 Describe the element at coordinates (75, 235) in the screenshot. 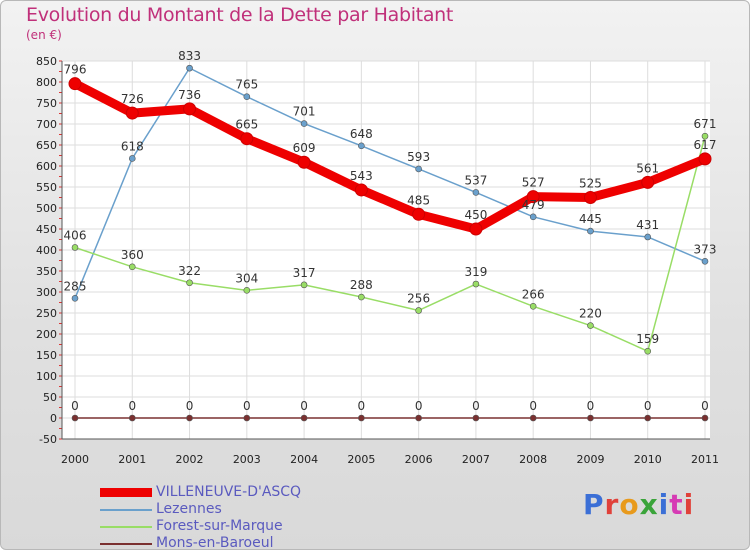

I see `data-label: 406` at that location.